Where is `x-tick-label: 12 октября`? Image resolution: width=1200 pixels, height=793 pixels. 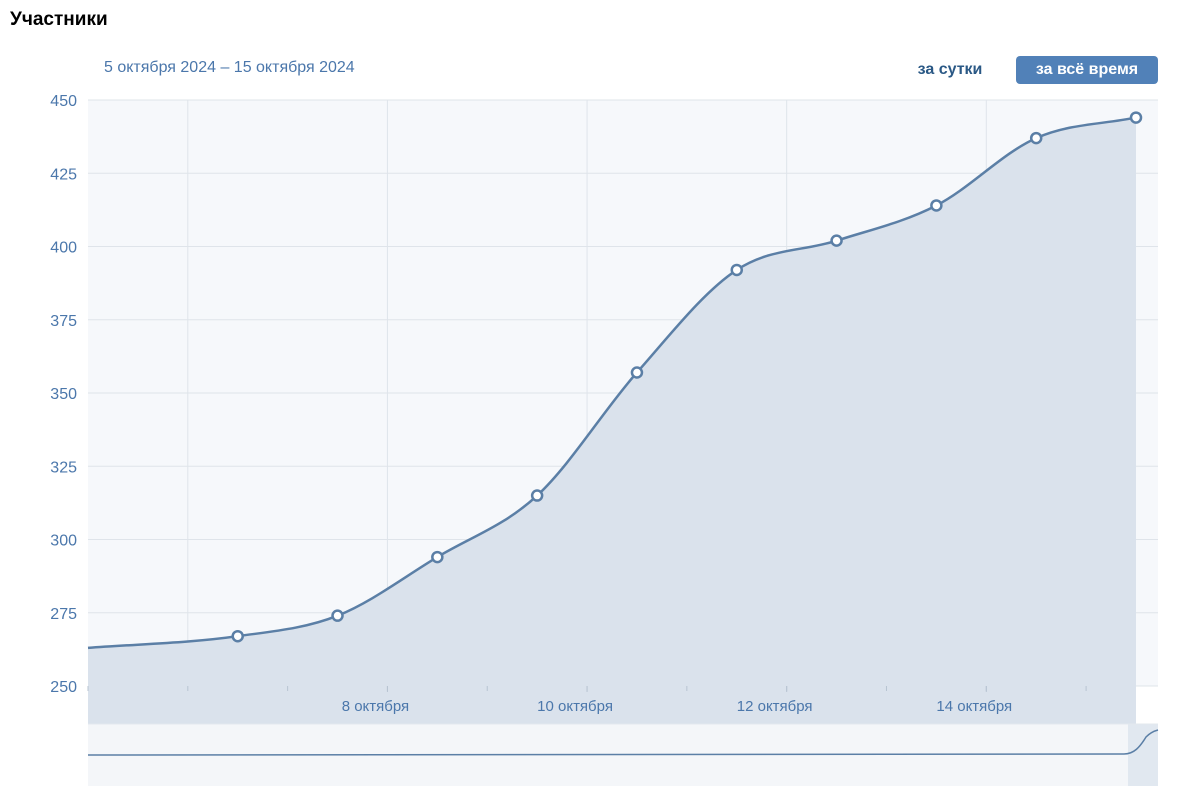
x-tick-label: 12 октября is located at coordinates (775, 706).